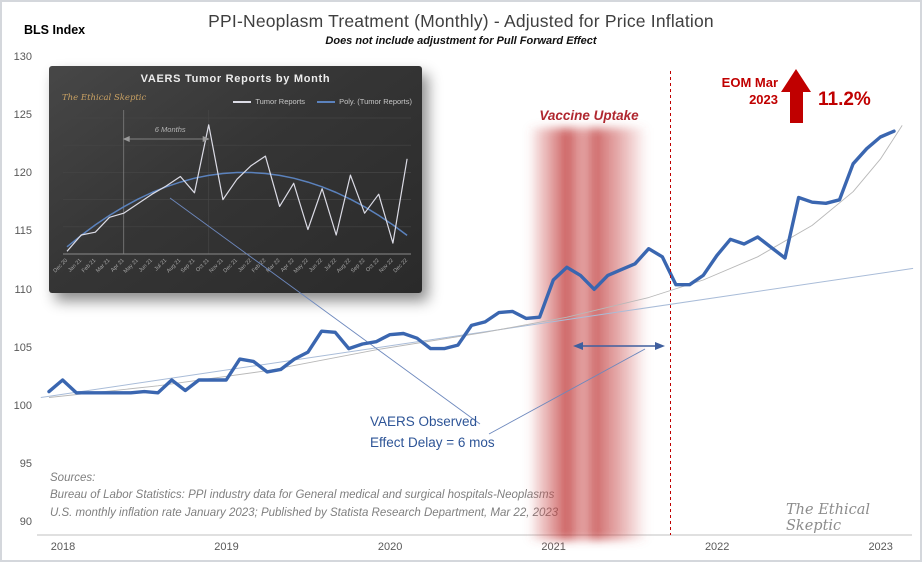 The height and width of the screenshot is (562, 922). I want to click on inset-six-months-label: 6 Months, so click(170, 129).